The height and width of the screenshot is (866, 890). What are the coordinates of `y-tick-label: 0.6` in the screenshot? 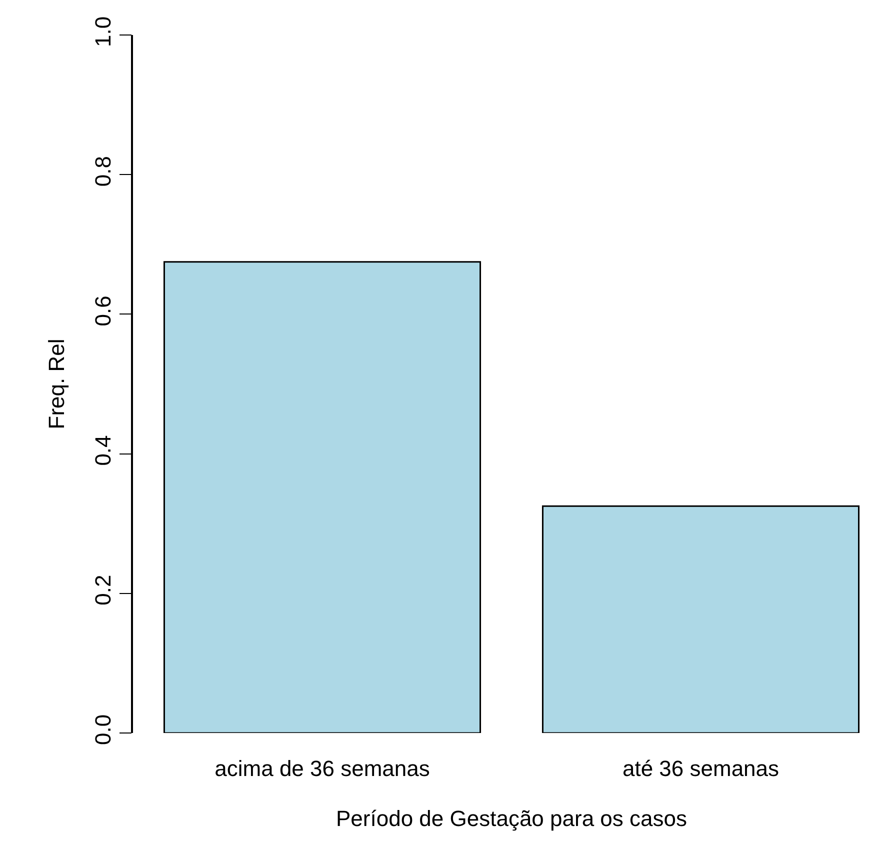 It's located at (103, 311).